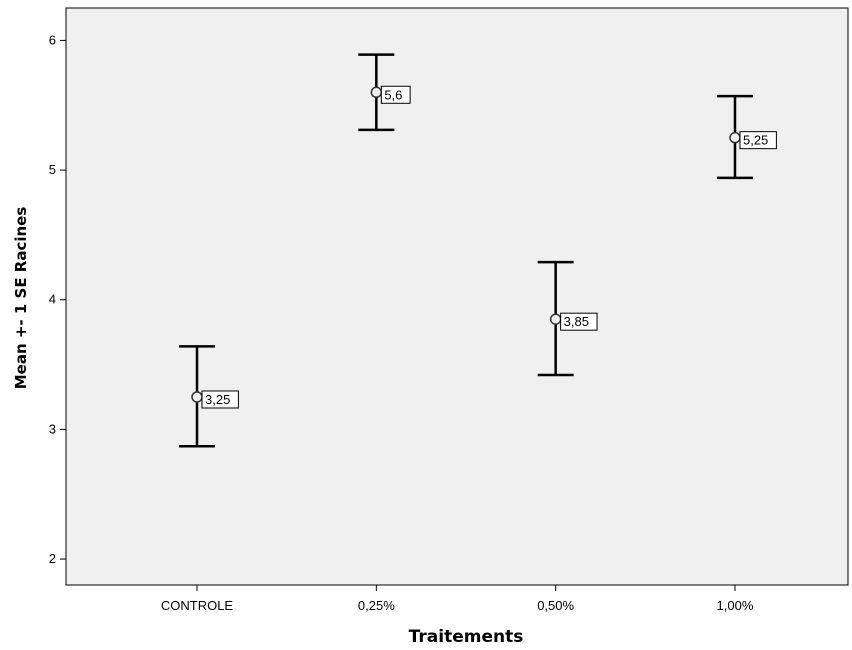  Describe the element at coordinates (52, 558) in the screenshot. I see `y-tick-label: 2` at that location.